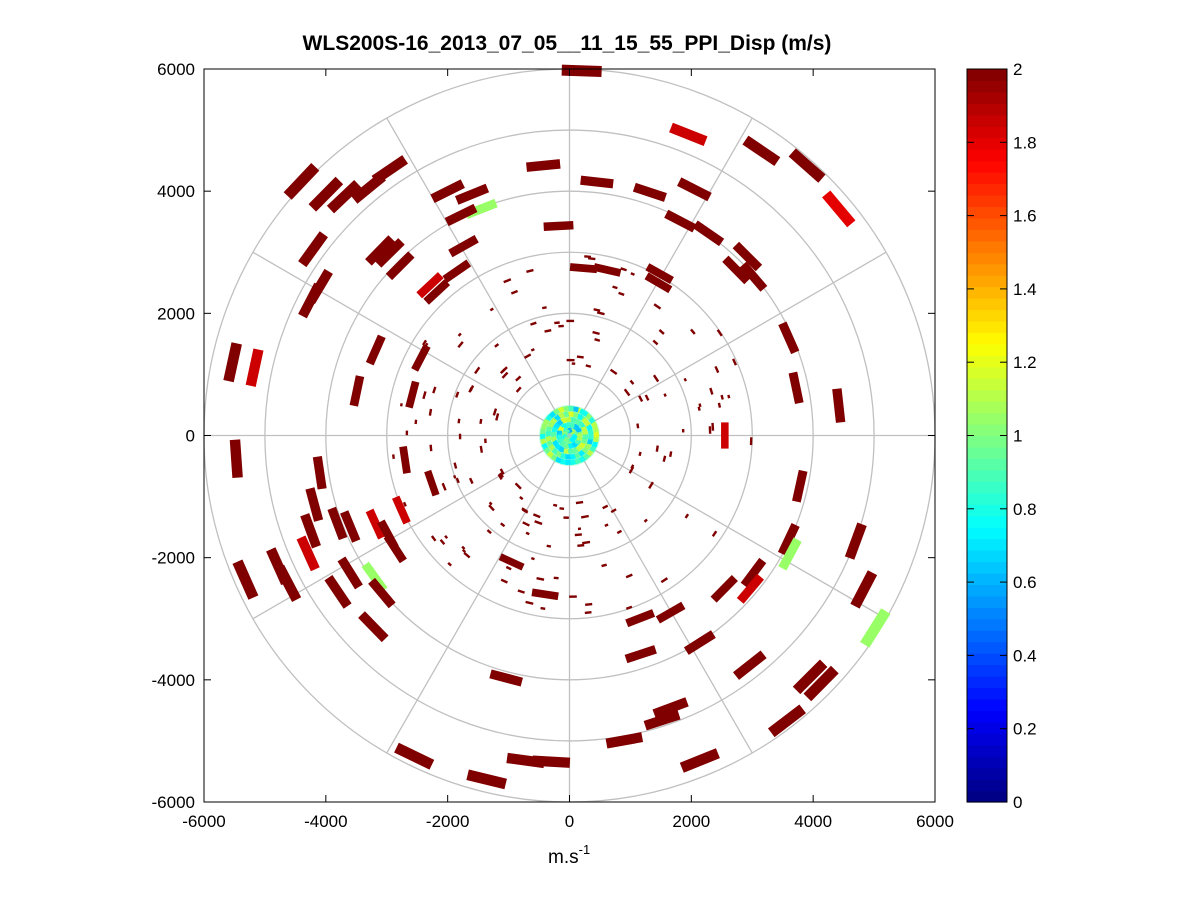 The height and width of the screenshot is (901, 1201). Describe the element at coordinates (1025, 655) in the screenshot. I see `colorbar-tick-label: 0.4` at that location.